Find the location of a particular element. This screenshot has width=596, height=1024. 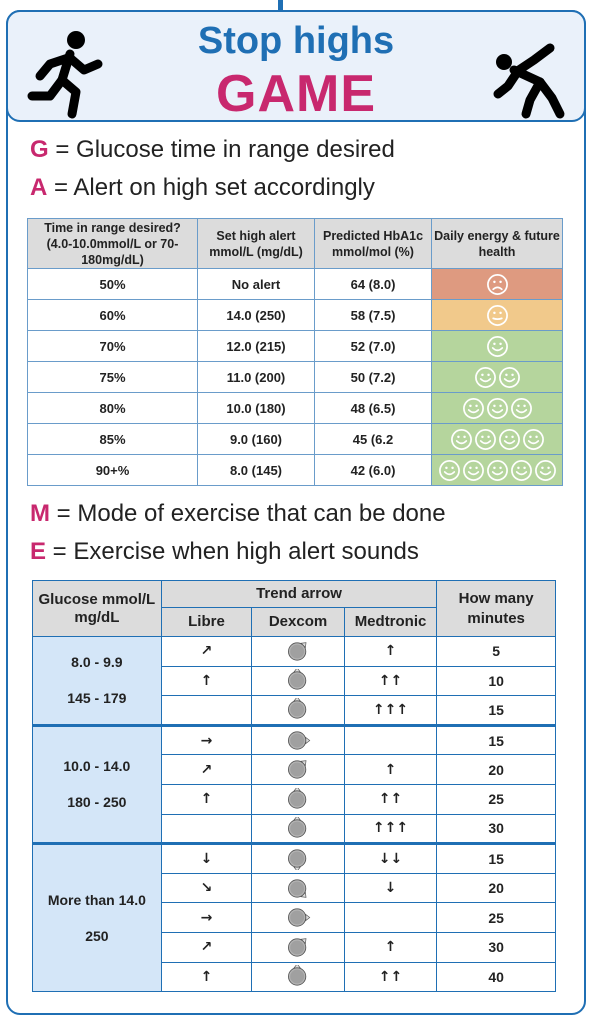

hba1c-cell: 48 (6.5) is located at coordinates (373, 408).